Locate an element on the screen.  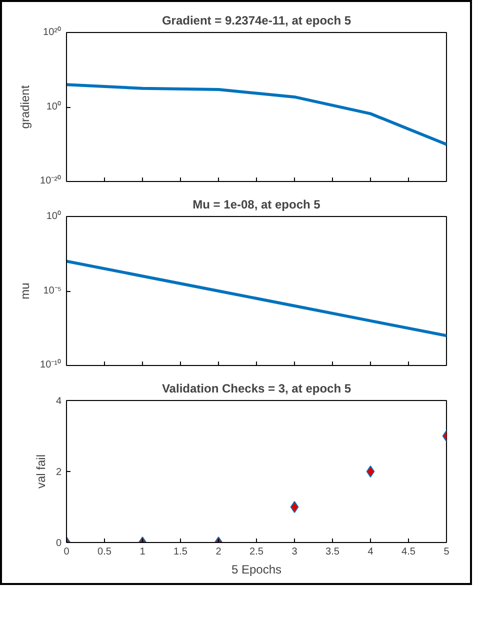
x-tick-label: 5 is located at coordinates (447, 552).